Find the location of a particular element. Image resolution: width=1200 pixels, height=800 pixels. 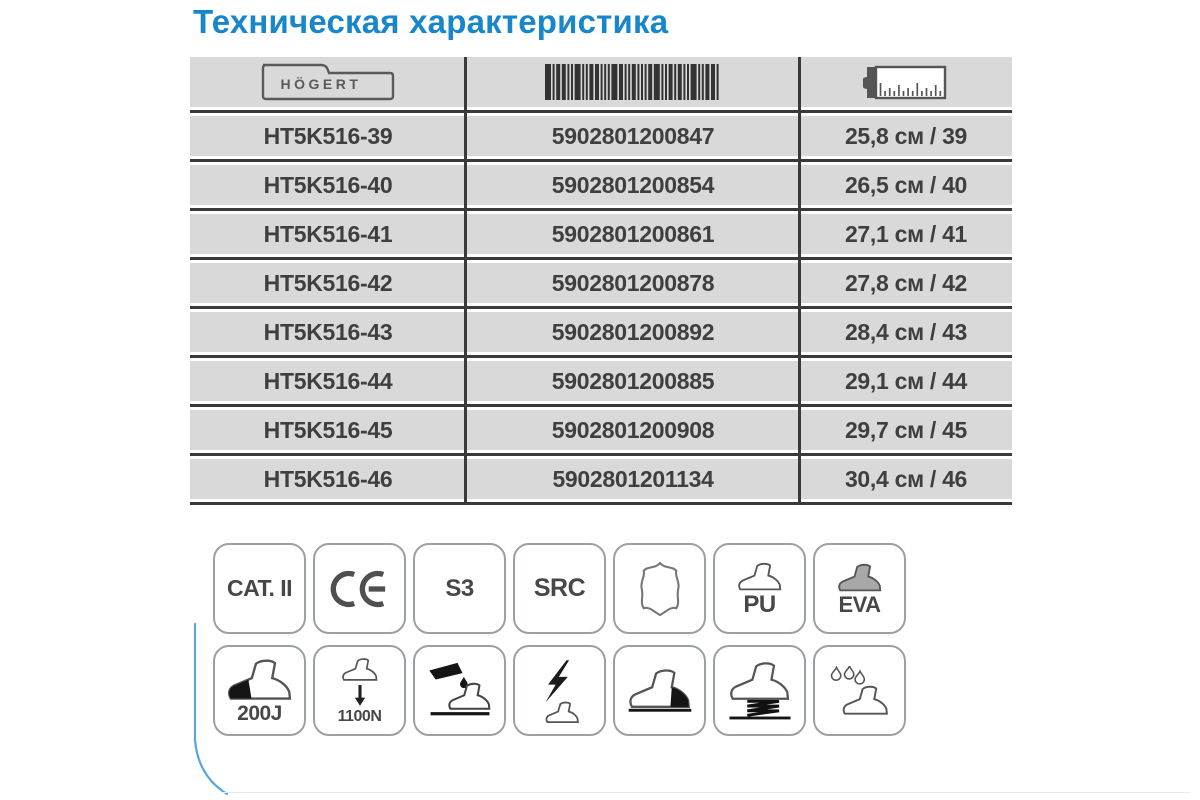

badge-shock-absorption is located at coordinates (759, 690).